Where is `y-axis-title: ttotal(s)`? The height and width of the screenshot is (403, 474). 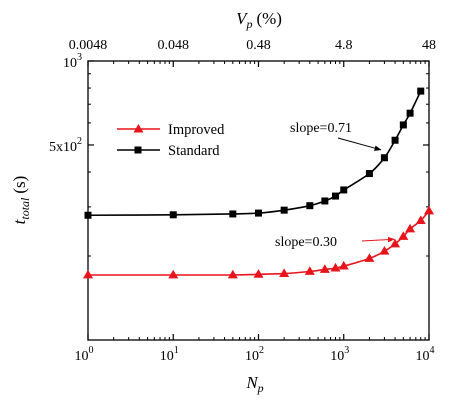
y-axis-title: ttotal(s) is located at coordinates (21, 200).